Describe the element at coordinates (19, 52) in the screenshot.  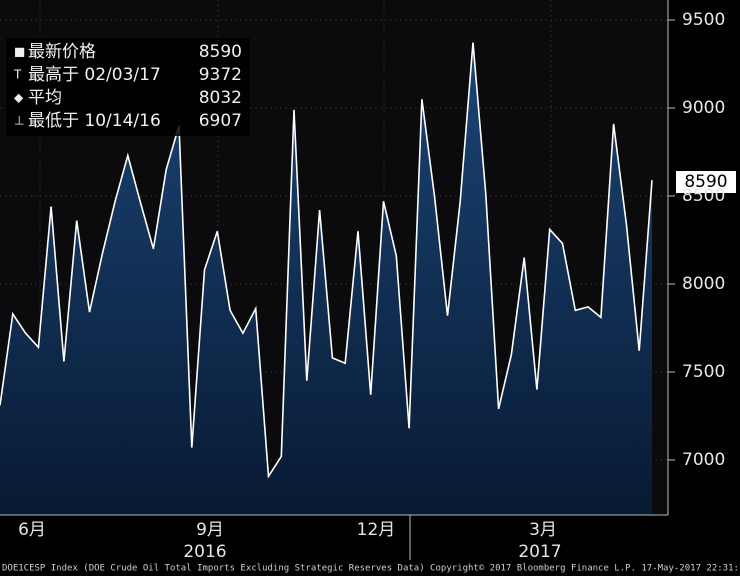
I see `legend-symbol: ■` at that location.